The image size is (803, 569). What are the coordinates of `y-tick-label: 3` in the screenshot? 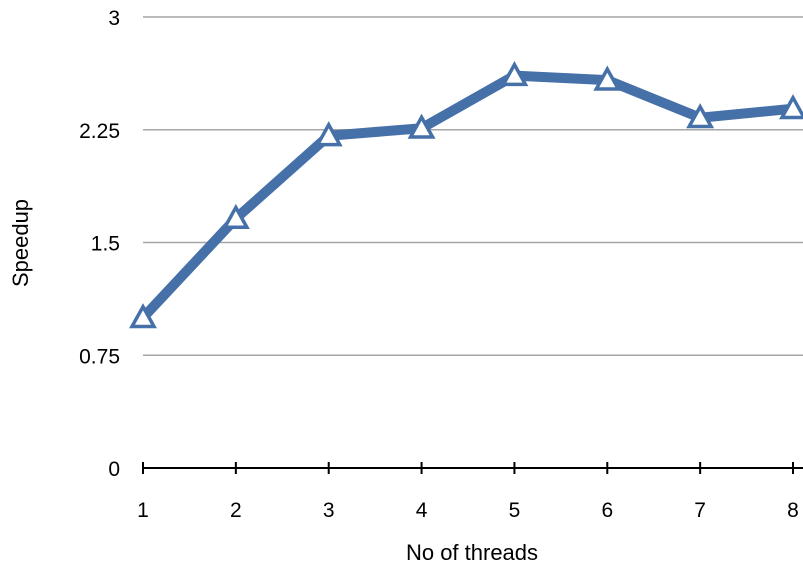 It's located at (114, 18).